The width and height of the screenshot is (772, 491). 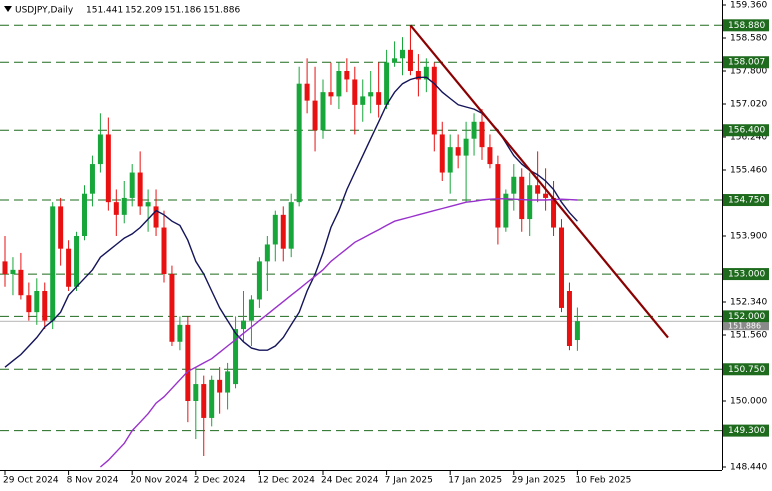 What do you see at coordinates (93, 481) in the screenshot?
I see `x-tick-label: 8 Nov 2024` at bounding box center [93, 481].